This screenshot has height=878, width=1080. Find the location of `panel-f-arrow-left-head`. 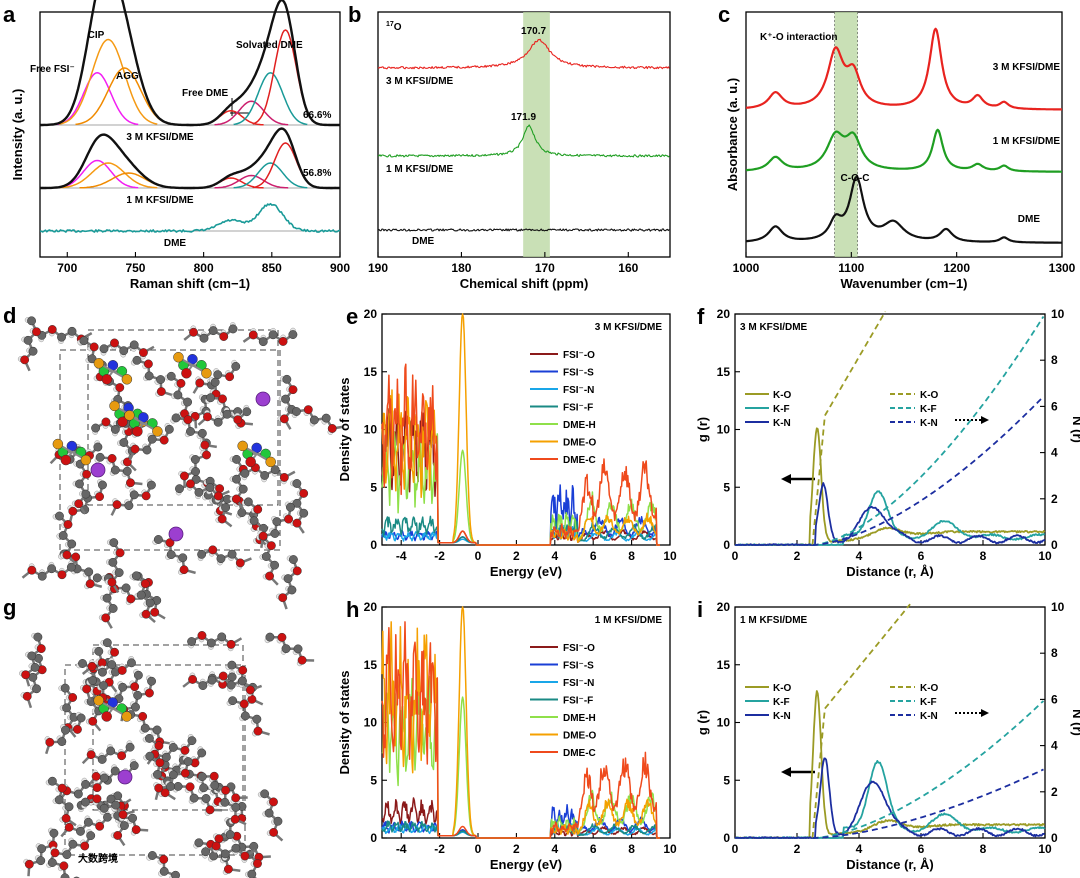

panel-f-arrow-left-head is located at coordinates (786, 479).